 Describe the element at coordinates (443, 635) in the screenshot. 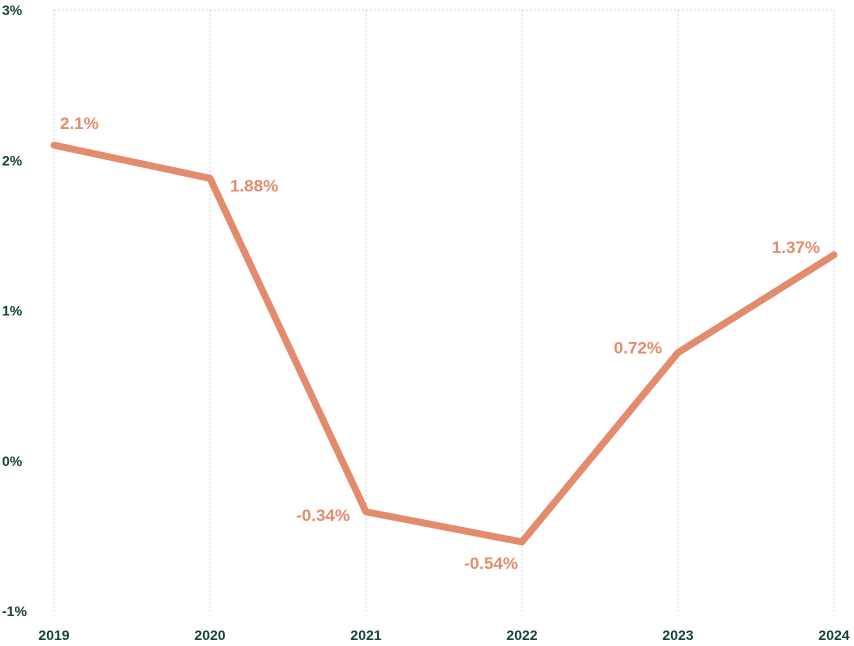

I see `x-axis-tick-labels: 2019 2020 2021 2022 2023 2024` at that location.